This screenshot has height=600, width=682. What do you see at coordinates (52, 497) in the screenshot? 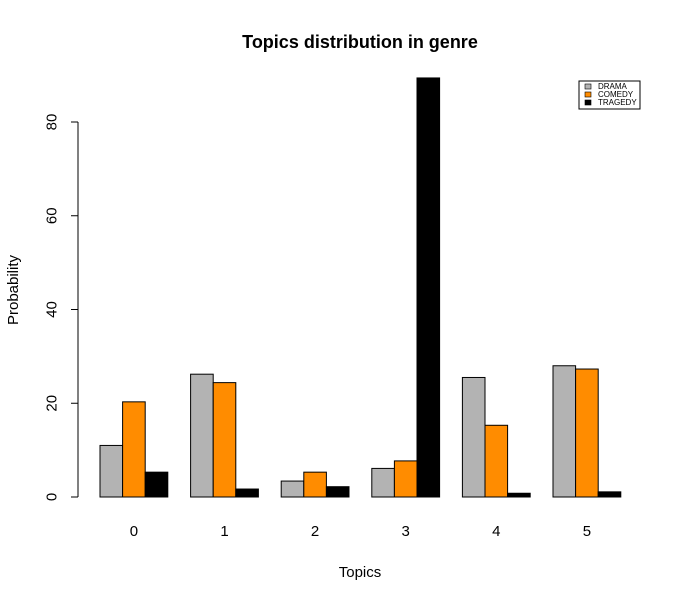
I see `y-tick-label: 0` at bounding box center [52, 497].